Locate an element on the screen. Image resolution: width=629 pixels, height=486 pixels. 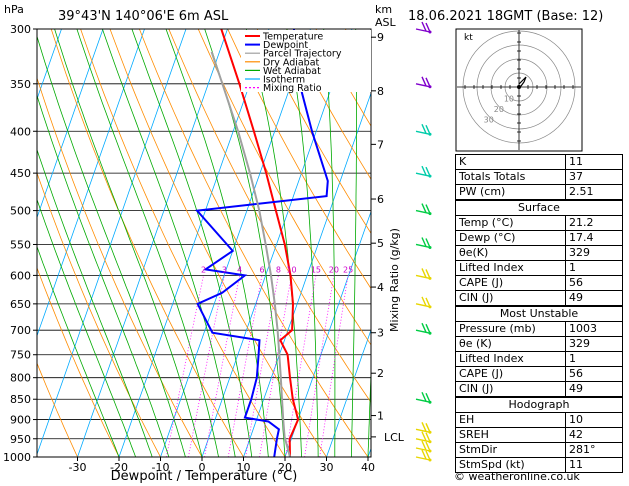
index-value: 49 is located at coordinates (594, 298).